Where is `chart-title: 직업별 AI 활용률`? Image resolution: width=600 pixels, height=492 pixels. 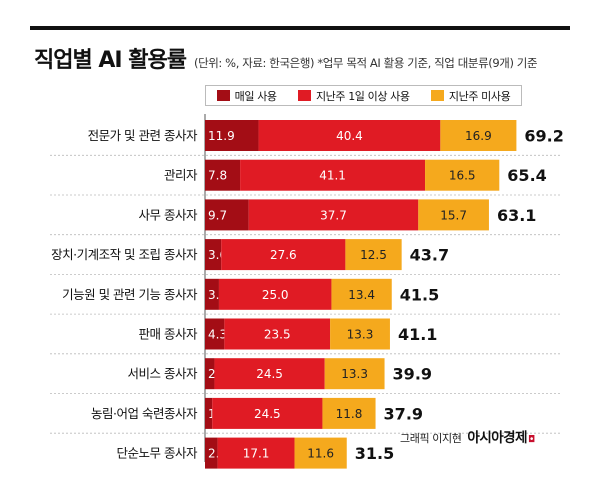 chart-title: 직업별 AI 활용률 is located at coordinates (110, 60).